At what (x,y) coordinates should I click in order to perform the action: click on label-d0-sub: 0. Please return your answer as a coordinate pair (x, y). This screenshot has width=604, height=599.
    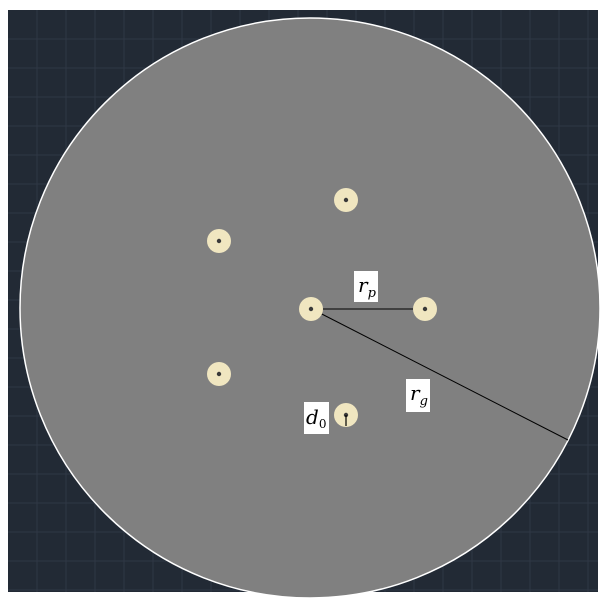
    Looking at the image, I should click on (323, 424).